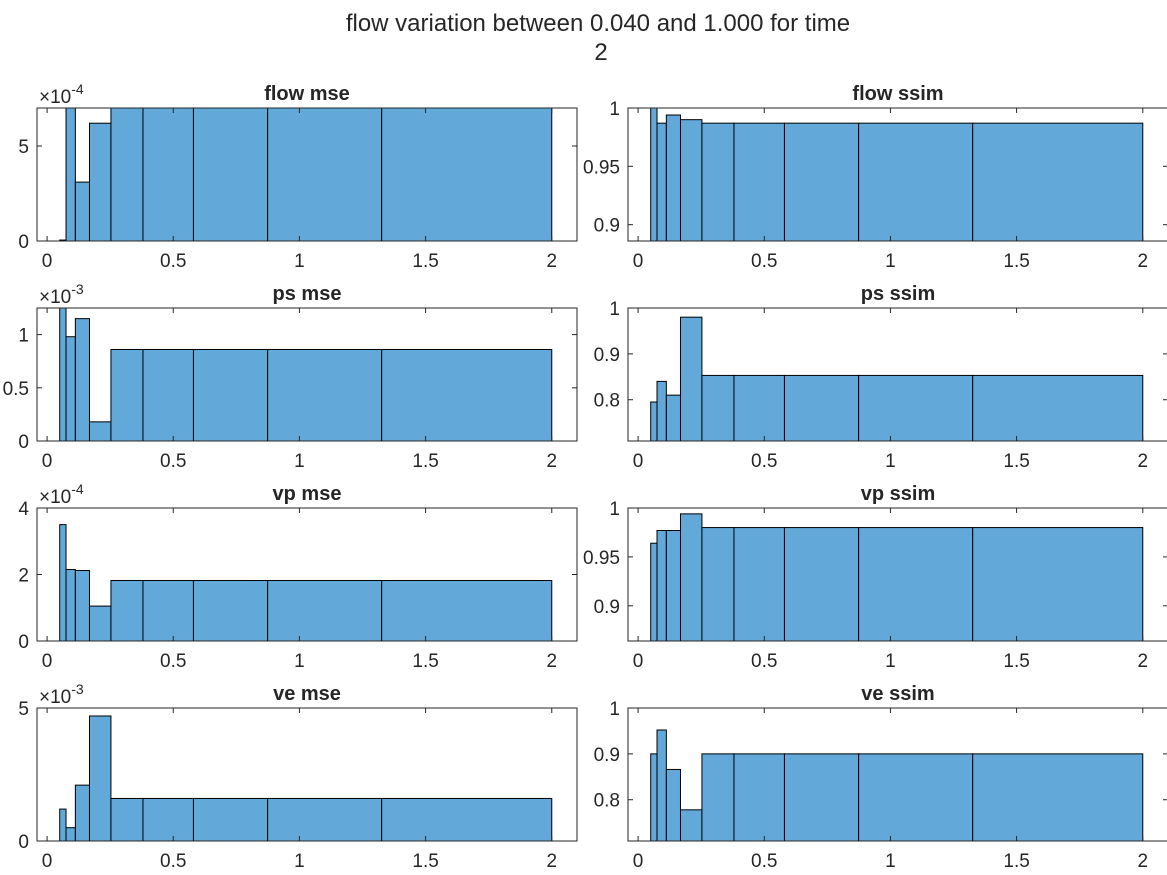 This screenshot has height=875, width=1167. I want to click on y-tick-label: 5, so click(23, 709).